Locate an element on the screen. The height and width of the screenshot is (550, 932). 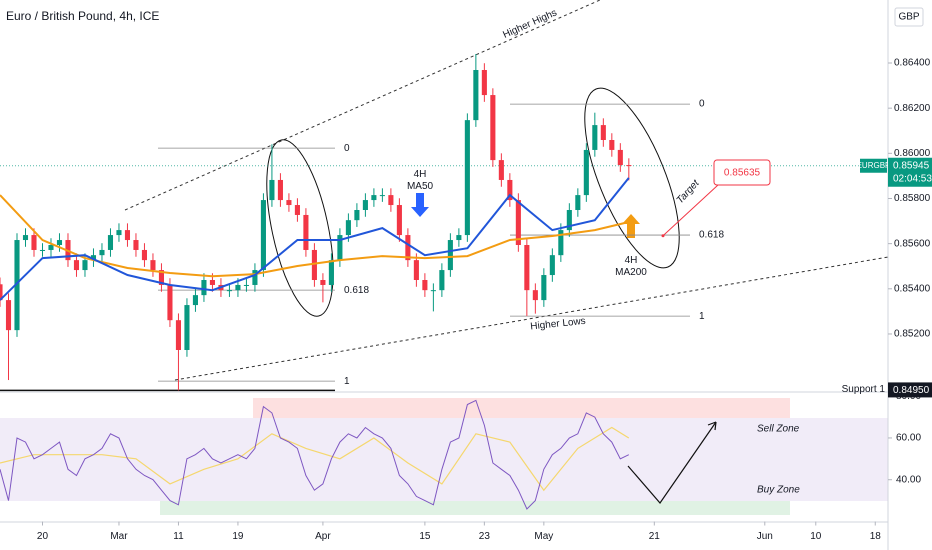
rsi-tick-label: 40.00 is located at coordinates (908, 479).